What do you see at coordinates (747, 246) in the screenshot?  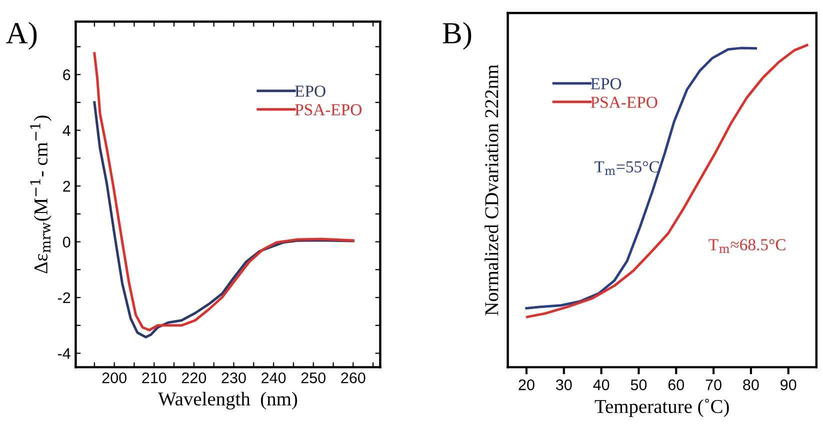 I see `annotation: T$_{m}$≈68.5°C` at bounding box center [747, 246].